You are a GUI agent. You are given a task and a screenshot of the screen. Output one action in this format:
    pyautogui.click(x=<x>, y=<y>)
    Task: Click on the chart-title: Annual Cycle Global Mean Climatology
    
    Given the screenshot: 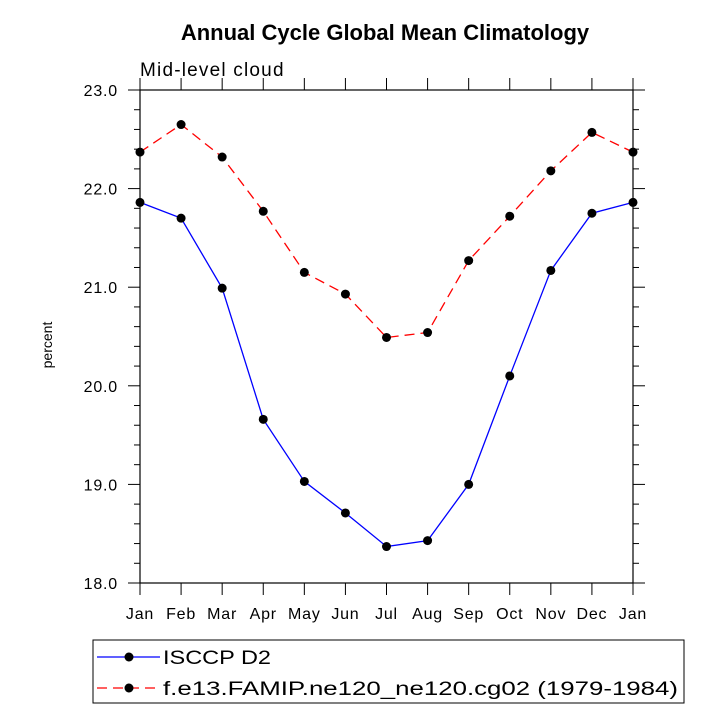 What is the action you would take?
    pyautogui.click(x=385, y=32)
    